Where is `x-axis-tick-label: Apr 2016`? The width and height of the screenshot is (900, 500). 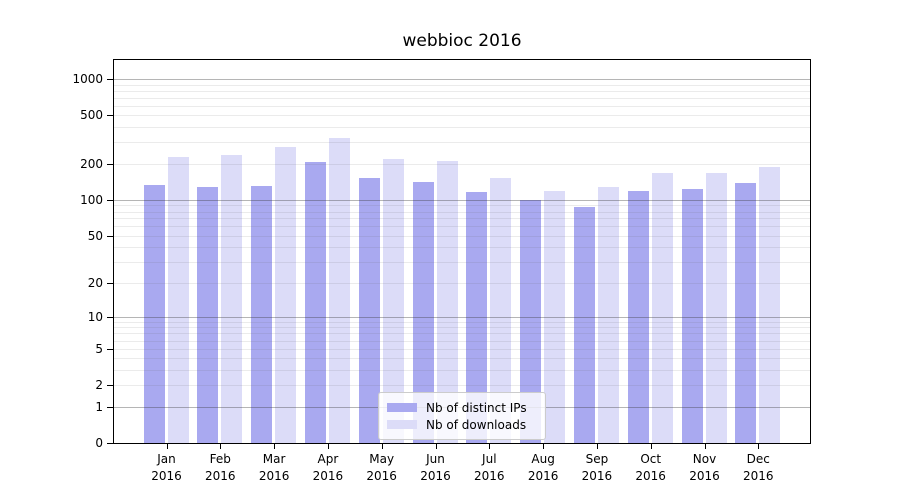
x-axis-tick-label: Apr 2016 is located at coordinates (328, 467).